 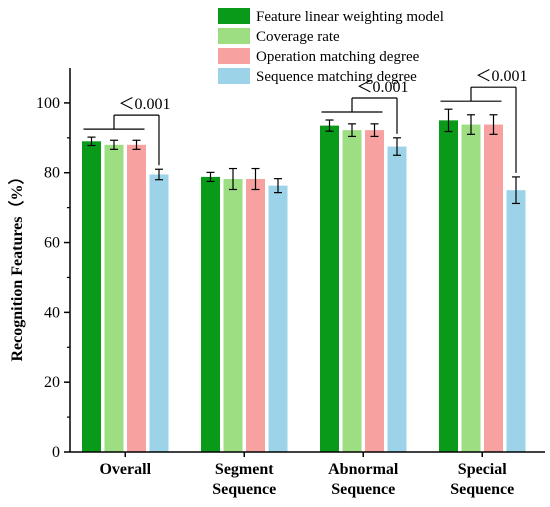 What do you see at coordinates (48, 103) in the screenshot?
I see `y-tick-label: 100` at bounding box center [48, 103].